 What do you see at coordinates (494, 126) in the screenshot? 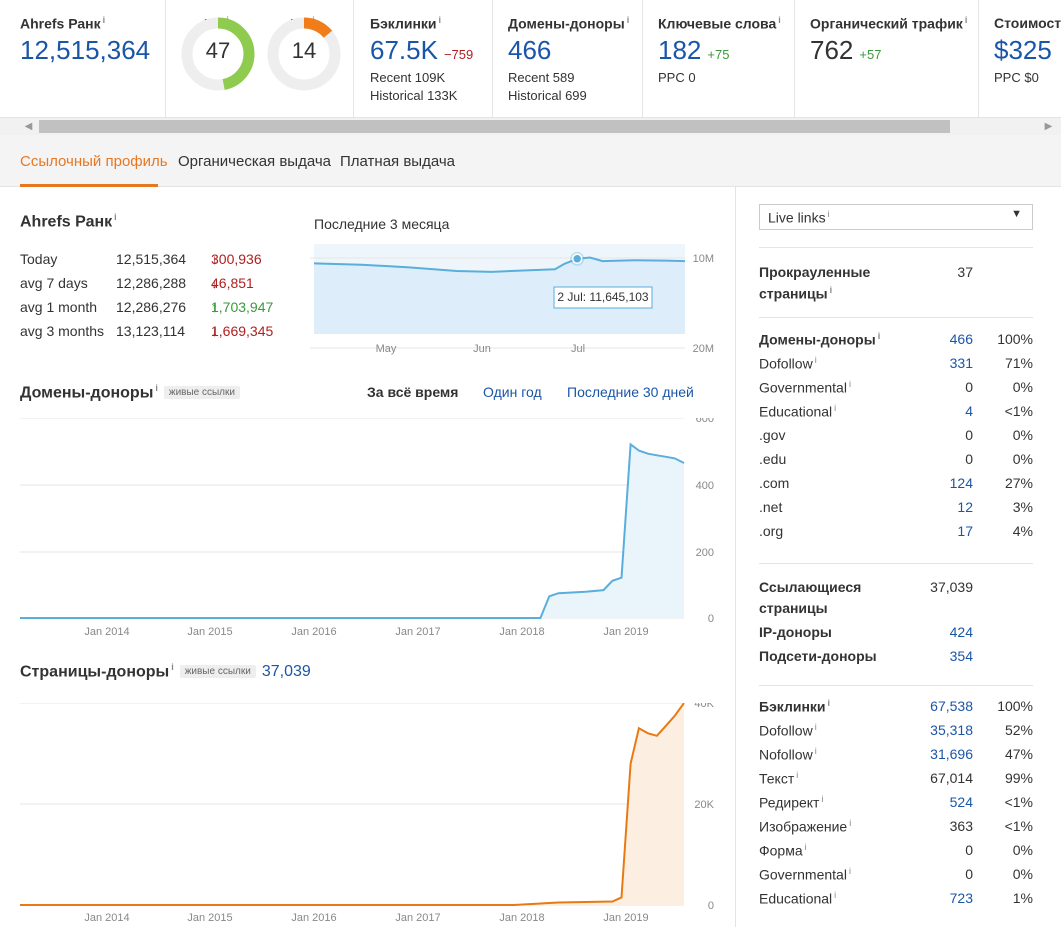
I see `scrollbar-thumb` at bounding box center [494, 126].